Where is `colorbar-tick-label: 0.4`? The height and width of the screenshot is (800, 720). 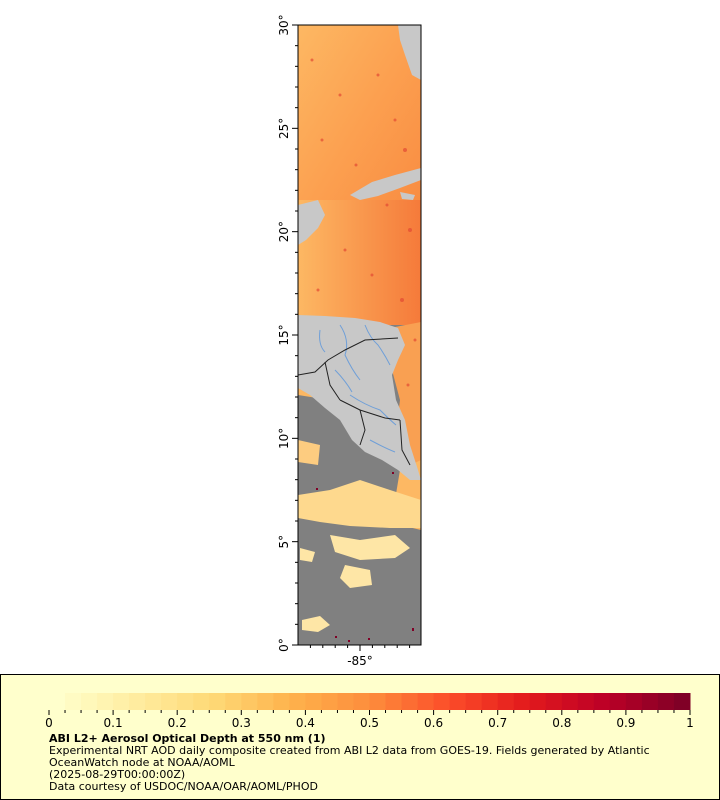 colorbar-tick-label: 0.4 is located at coordinates (305, 723).